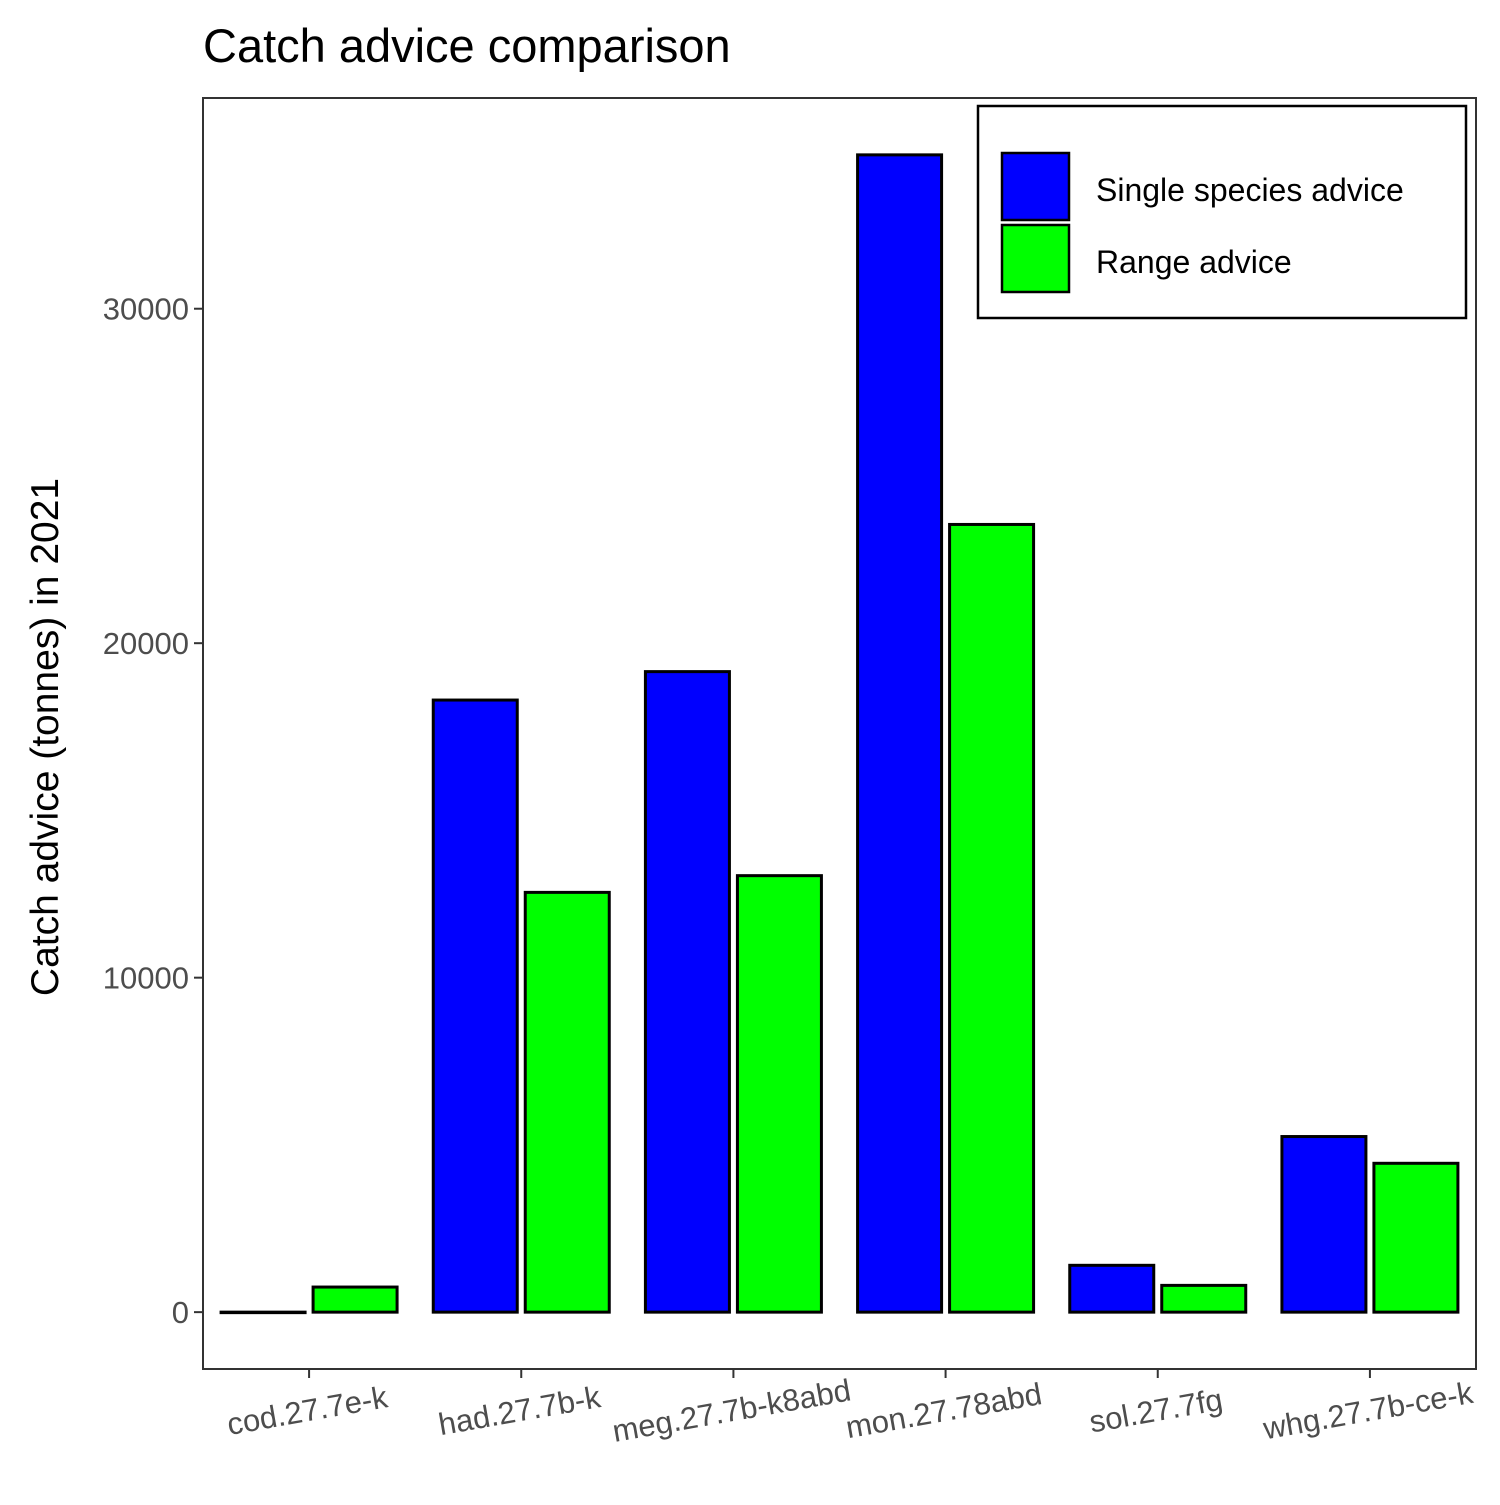 The height and width of the screenshot is (1505, 1500). I want to click on x-tick-label: had.27.7b-k, so click(520, 1410).